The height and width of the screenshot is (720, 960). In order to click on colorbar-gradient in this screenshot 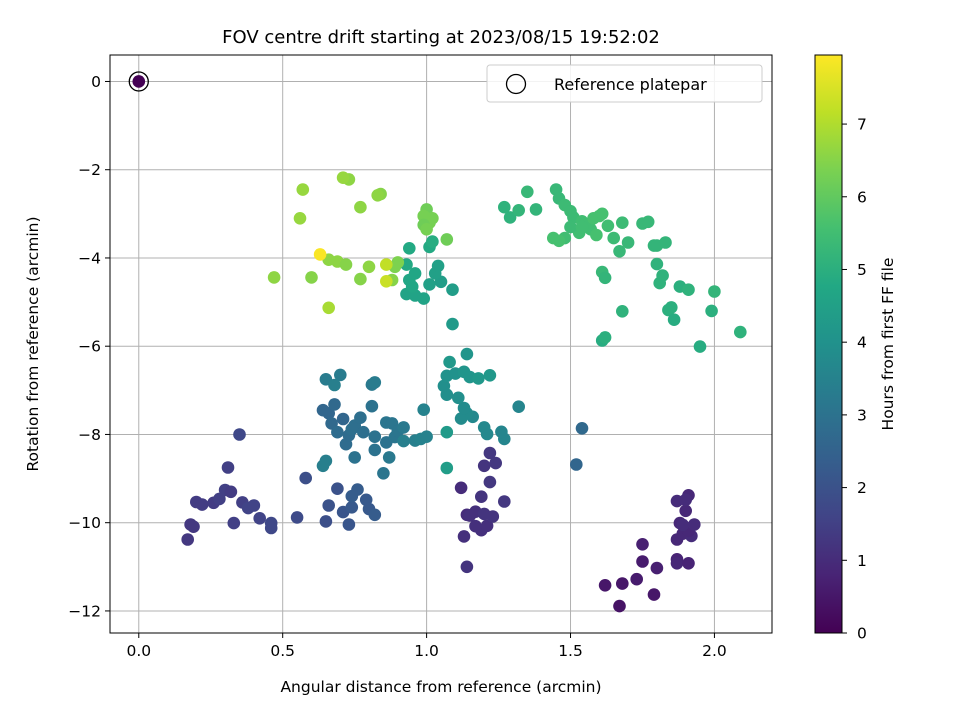, I will do `click(828, 344)`.